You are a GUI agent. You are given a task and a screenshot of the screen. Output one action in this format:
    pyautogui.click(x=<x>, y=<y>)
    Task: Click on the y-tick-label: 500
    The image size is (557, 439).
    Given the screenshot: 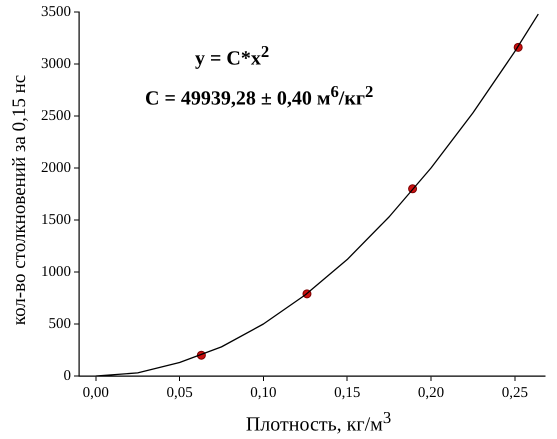 What is the action you would take?
    pyautogui.click(x=59, y=324)
    